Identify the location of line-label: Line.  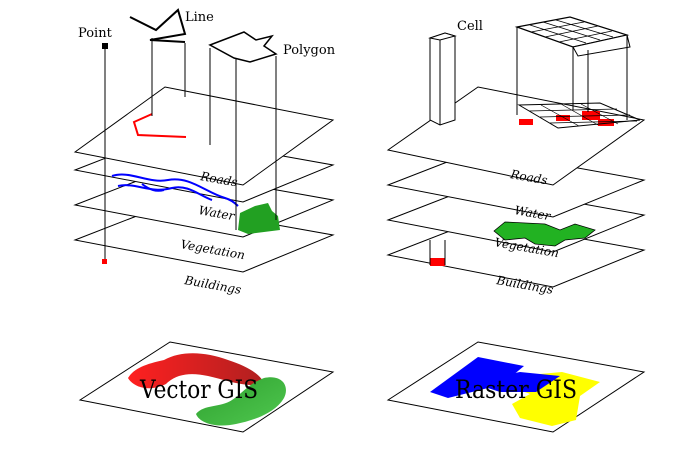
(199, 17).